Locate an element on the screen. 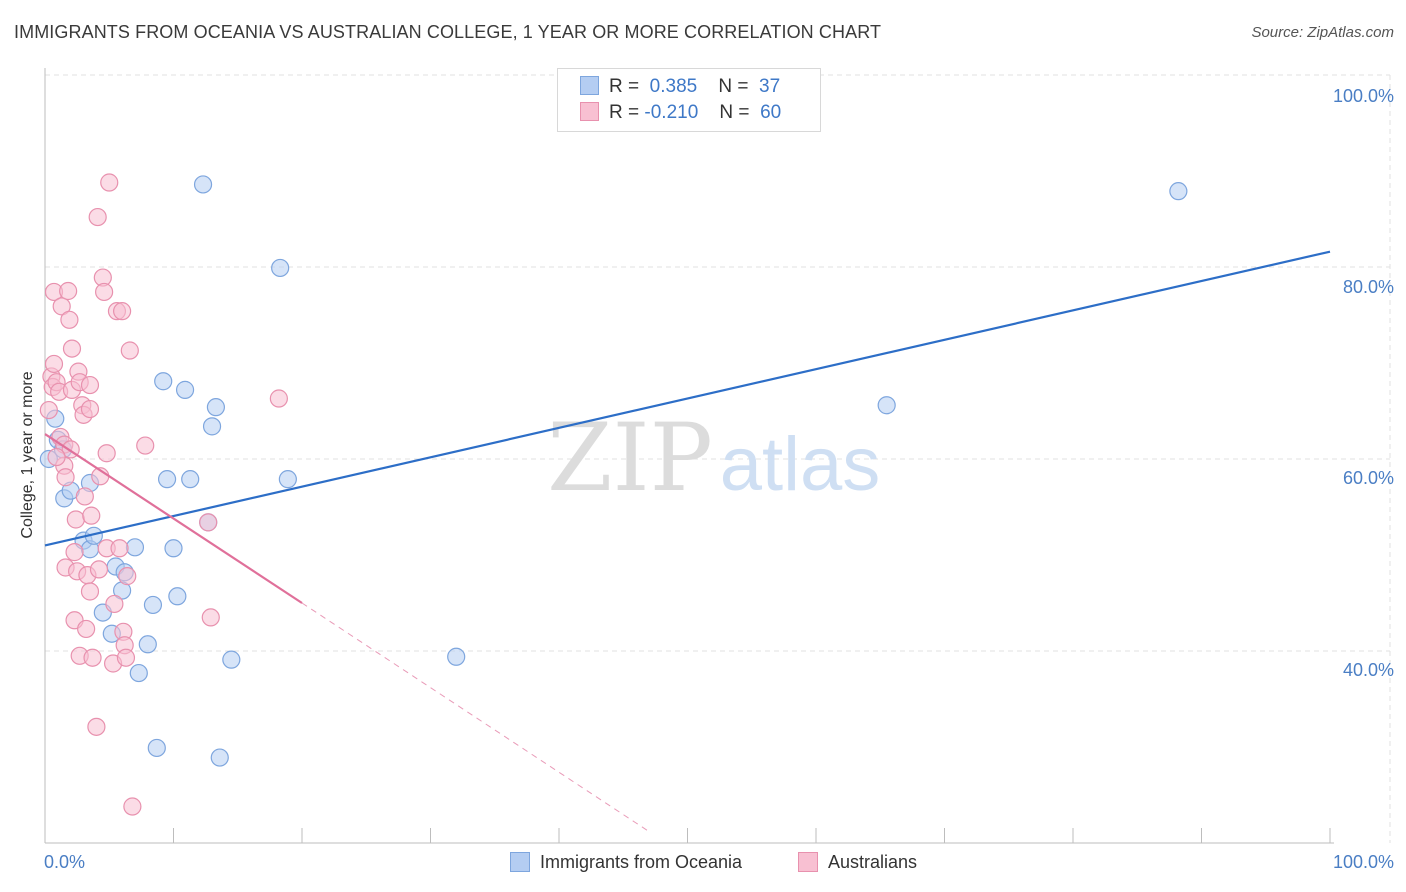 Image resolution: width=1406 pixels, height=892 pixels. legend-n-value-australians: 60 is located at coordinates (771, 112).